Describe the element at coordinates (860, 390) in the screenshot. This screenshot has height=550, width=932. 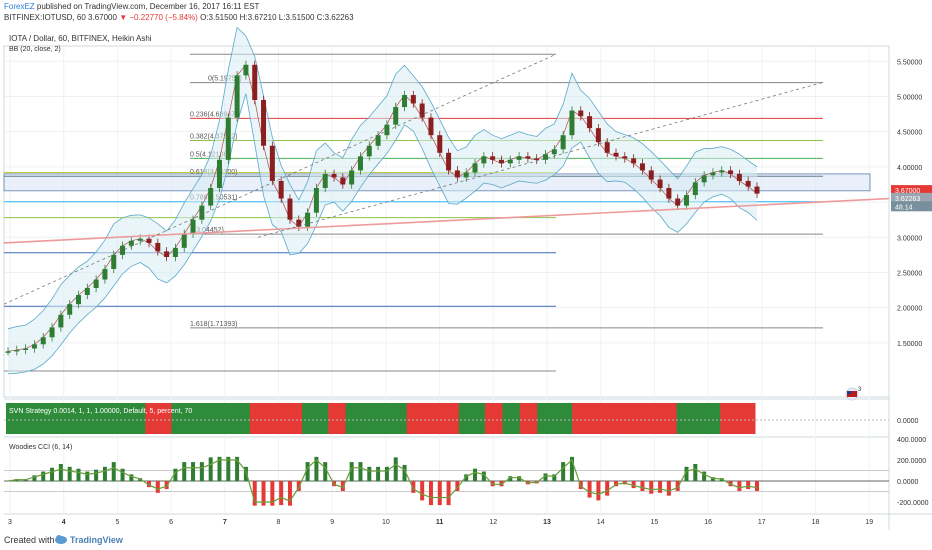
I see `flag-count: 3` at that location.